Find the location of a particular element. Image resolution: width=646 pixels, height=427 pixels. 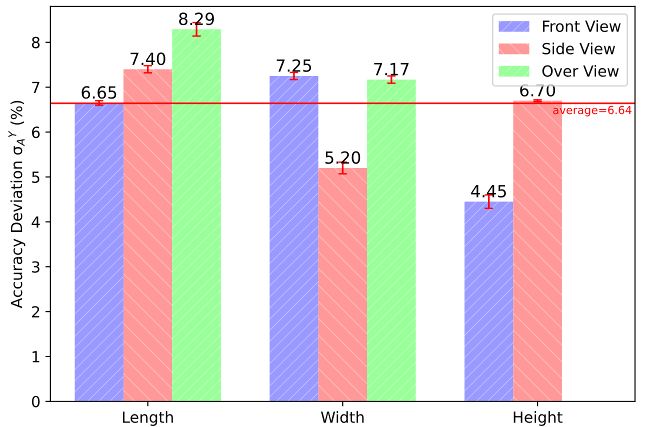

y-axis-title: Accuracy Deviation σ$_{A}$$^{Y}$ (%) is located at coordinates (17, 204).